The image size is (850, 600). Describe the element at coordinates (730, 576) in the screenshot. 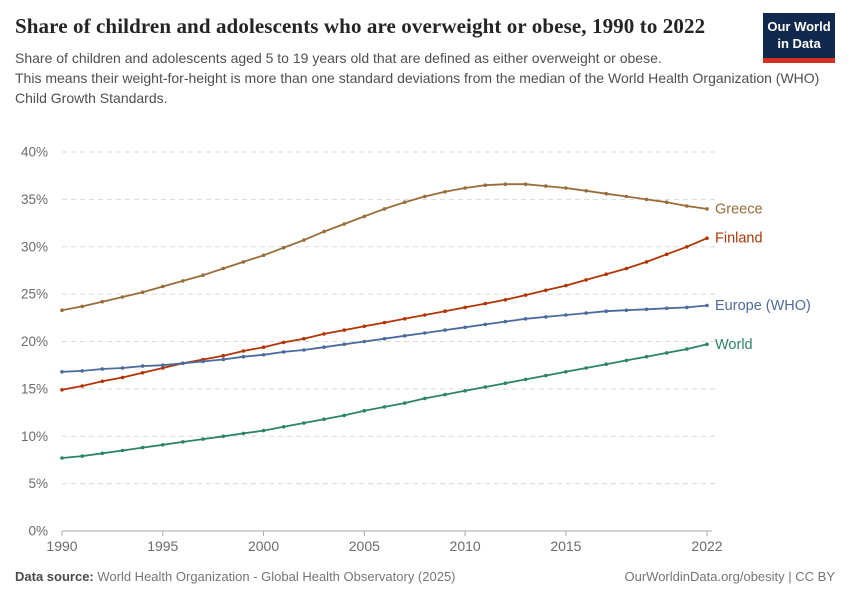

I see `owid-credit-link: OurWorldinData.org/obesity | CC BY` at that location.